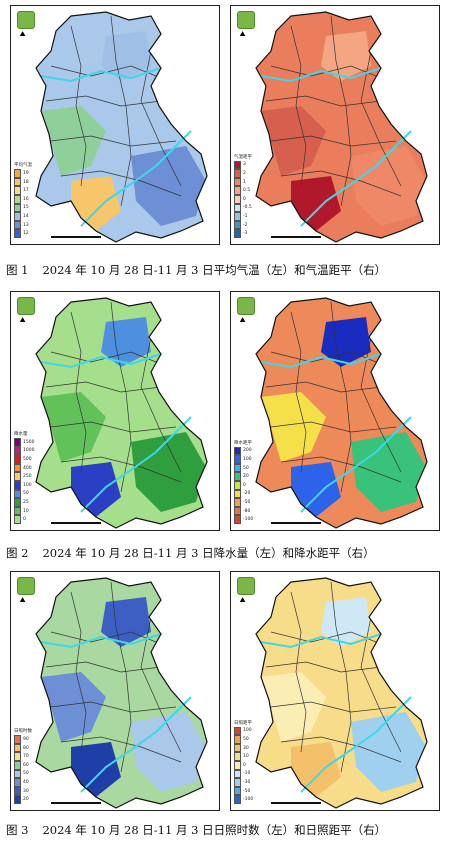  What do you see at coordinates (17, 830) in the screenshot?
I see `figure-caption-label: 图 3` at bounding box center [17, 830].